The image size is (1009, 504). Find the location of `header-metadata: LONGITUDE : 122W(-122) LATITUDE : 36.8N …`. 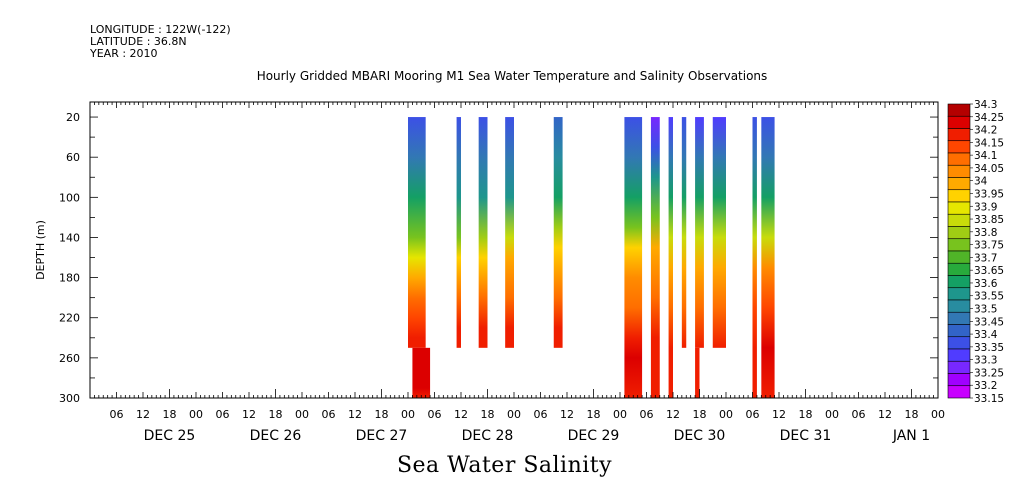

header-metadata: LONGITUDE : 122W(-122) LATITUDE : 36.8N … is located at coordinates (160, 42).